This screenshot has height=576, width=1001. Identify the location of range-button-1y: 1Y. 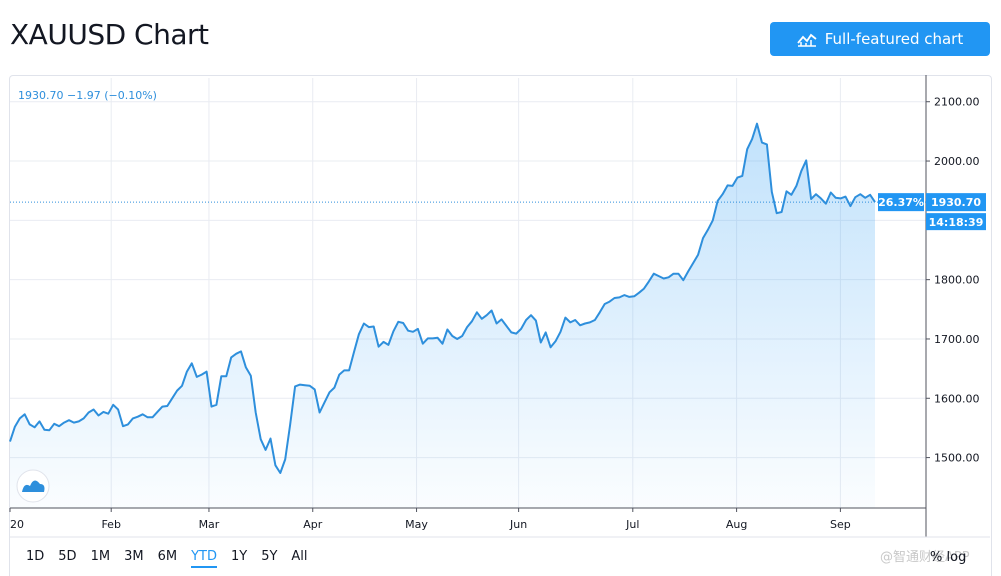
(239, 556).